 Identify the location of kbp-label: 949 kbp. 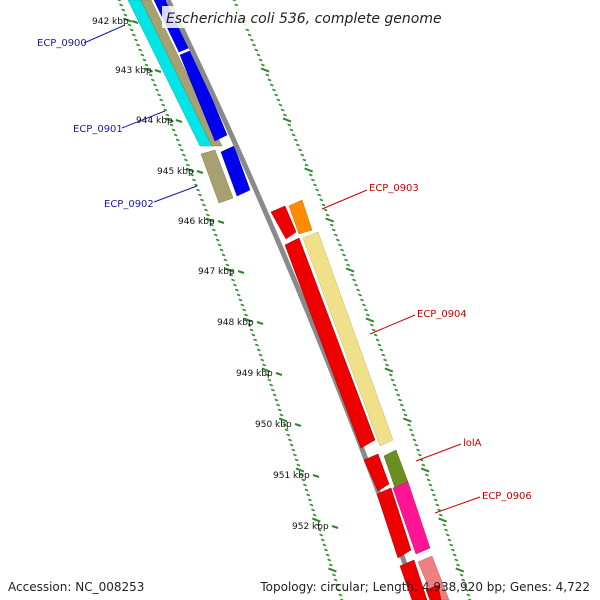
(254, 374).